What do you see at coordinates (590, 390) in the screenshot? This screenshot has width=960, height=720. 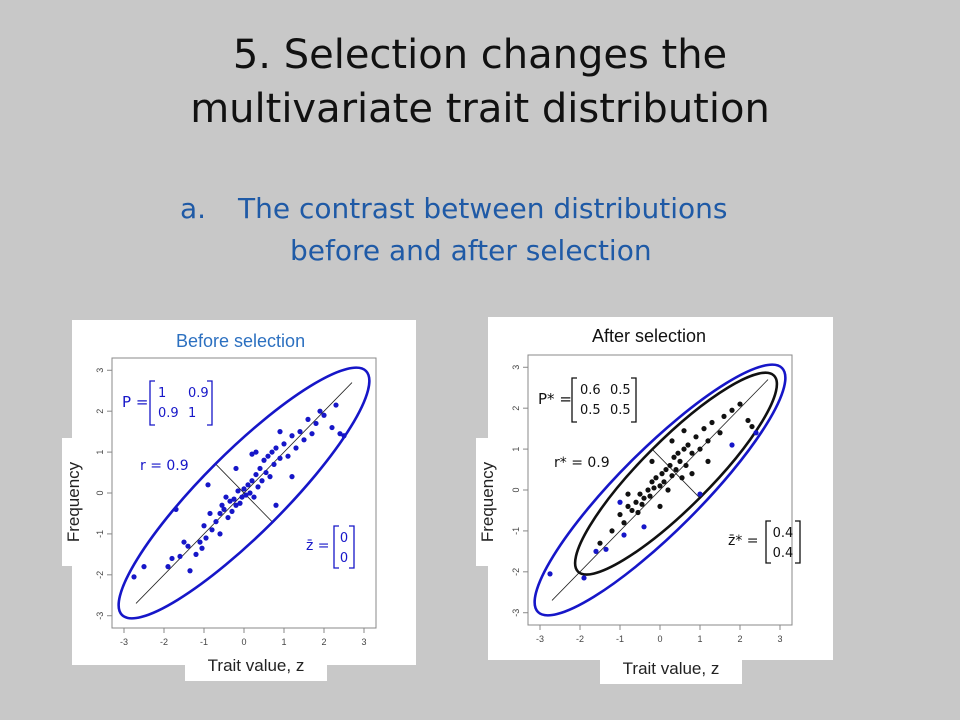 I see `matrix-cell: 0.6` at bounding box center [590, 390].